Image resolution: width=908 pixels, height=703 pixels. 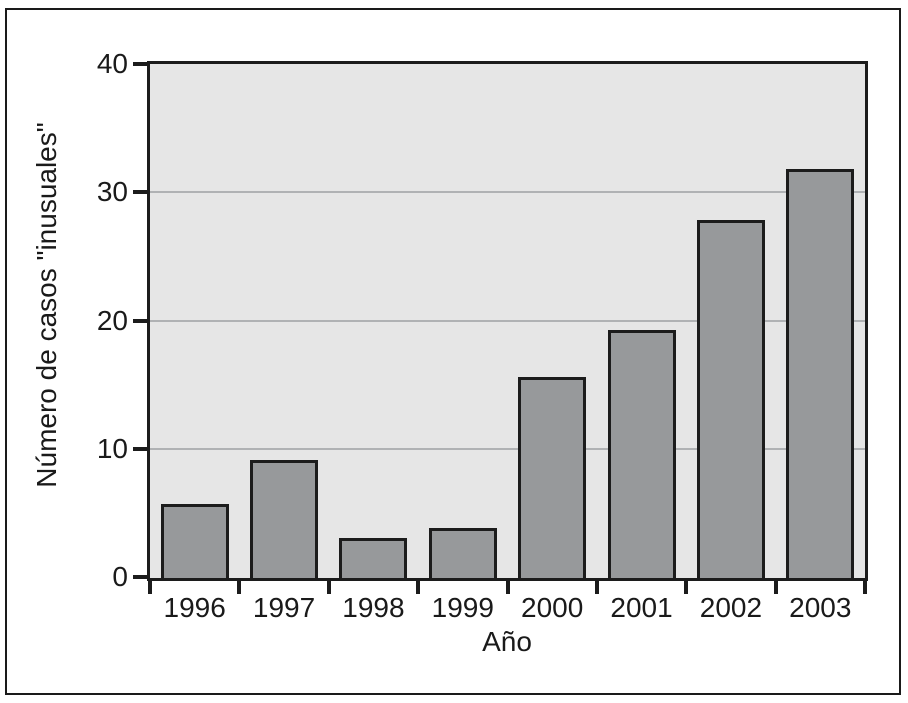 I want to click on x-tick-label: 2003, so click(x=820, y=607).